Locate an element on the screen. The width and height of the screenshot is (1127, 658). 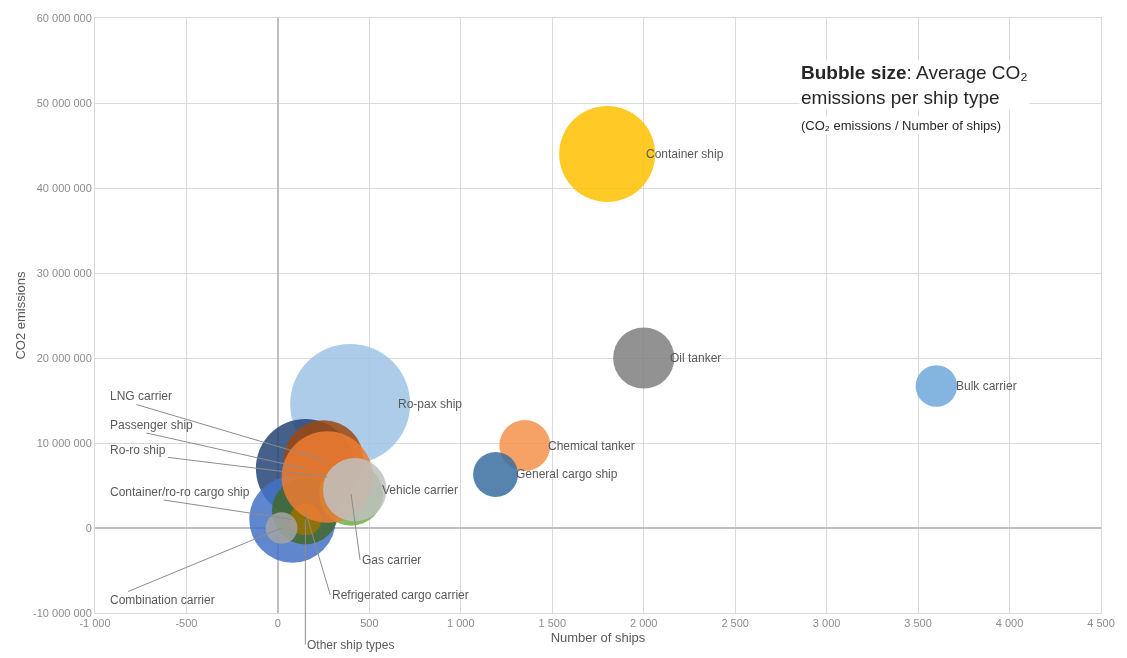
y-tick-label: 60 000 000 is located at coordinates (64, 17).